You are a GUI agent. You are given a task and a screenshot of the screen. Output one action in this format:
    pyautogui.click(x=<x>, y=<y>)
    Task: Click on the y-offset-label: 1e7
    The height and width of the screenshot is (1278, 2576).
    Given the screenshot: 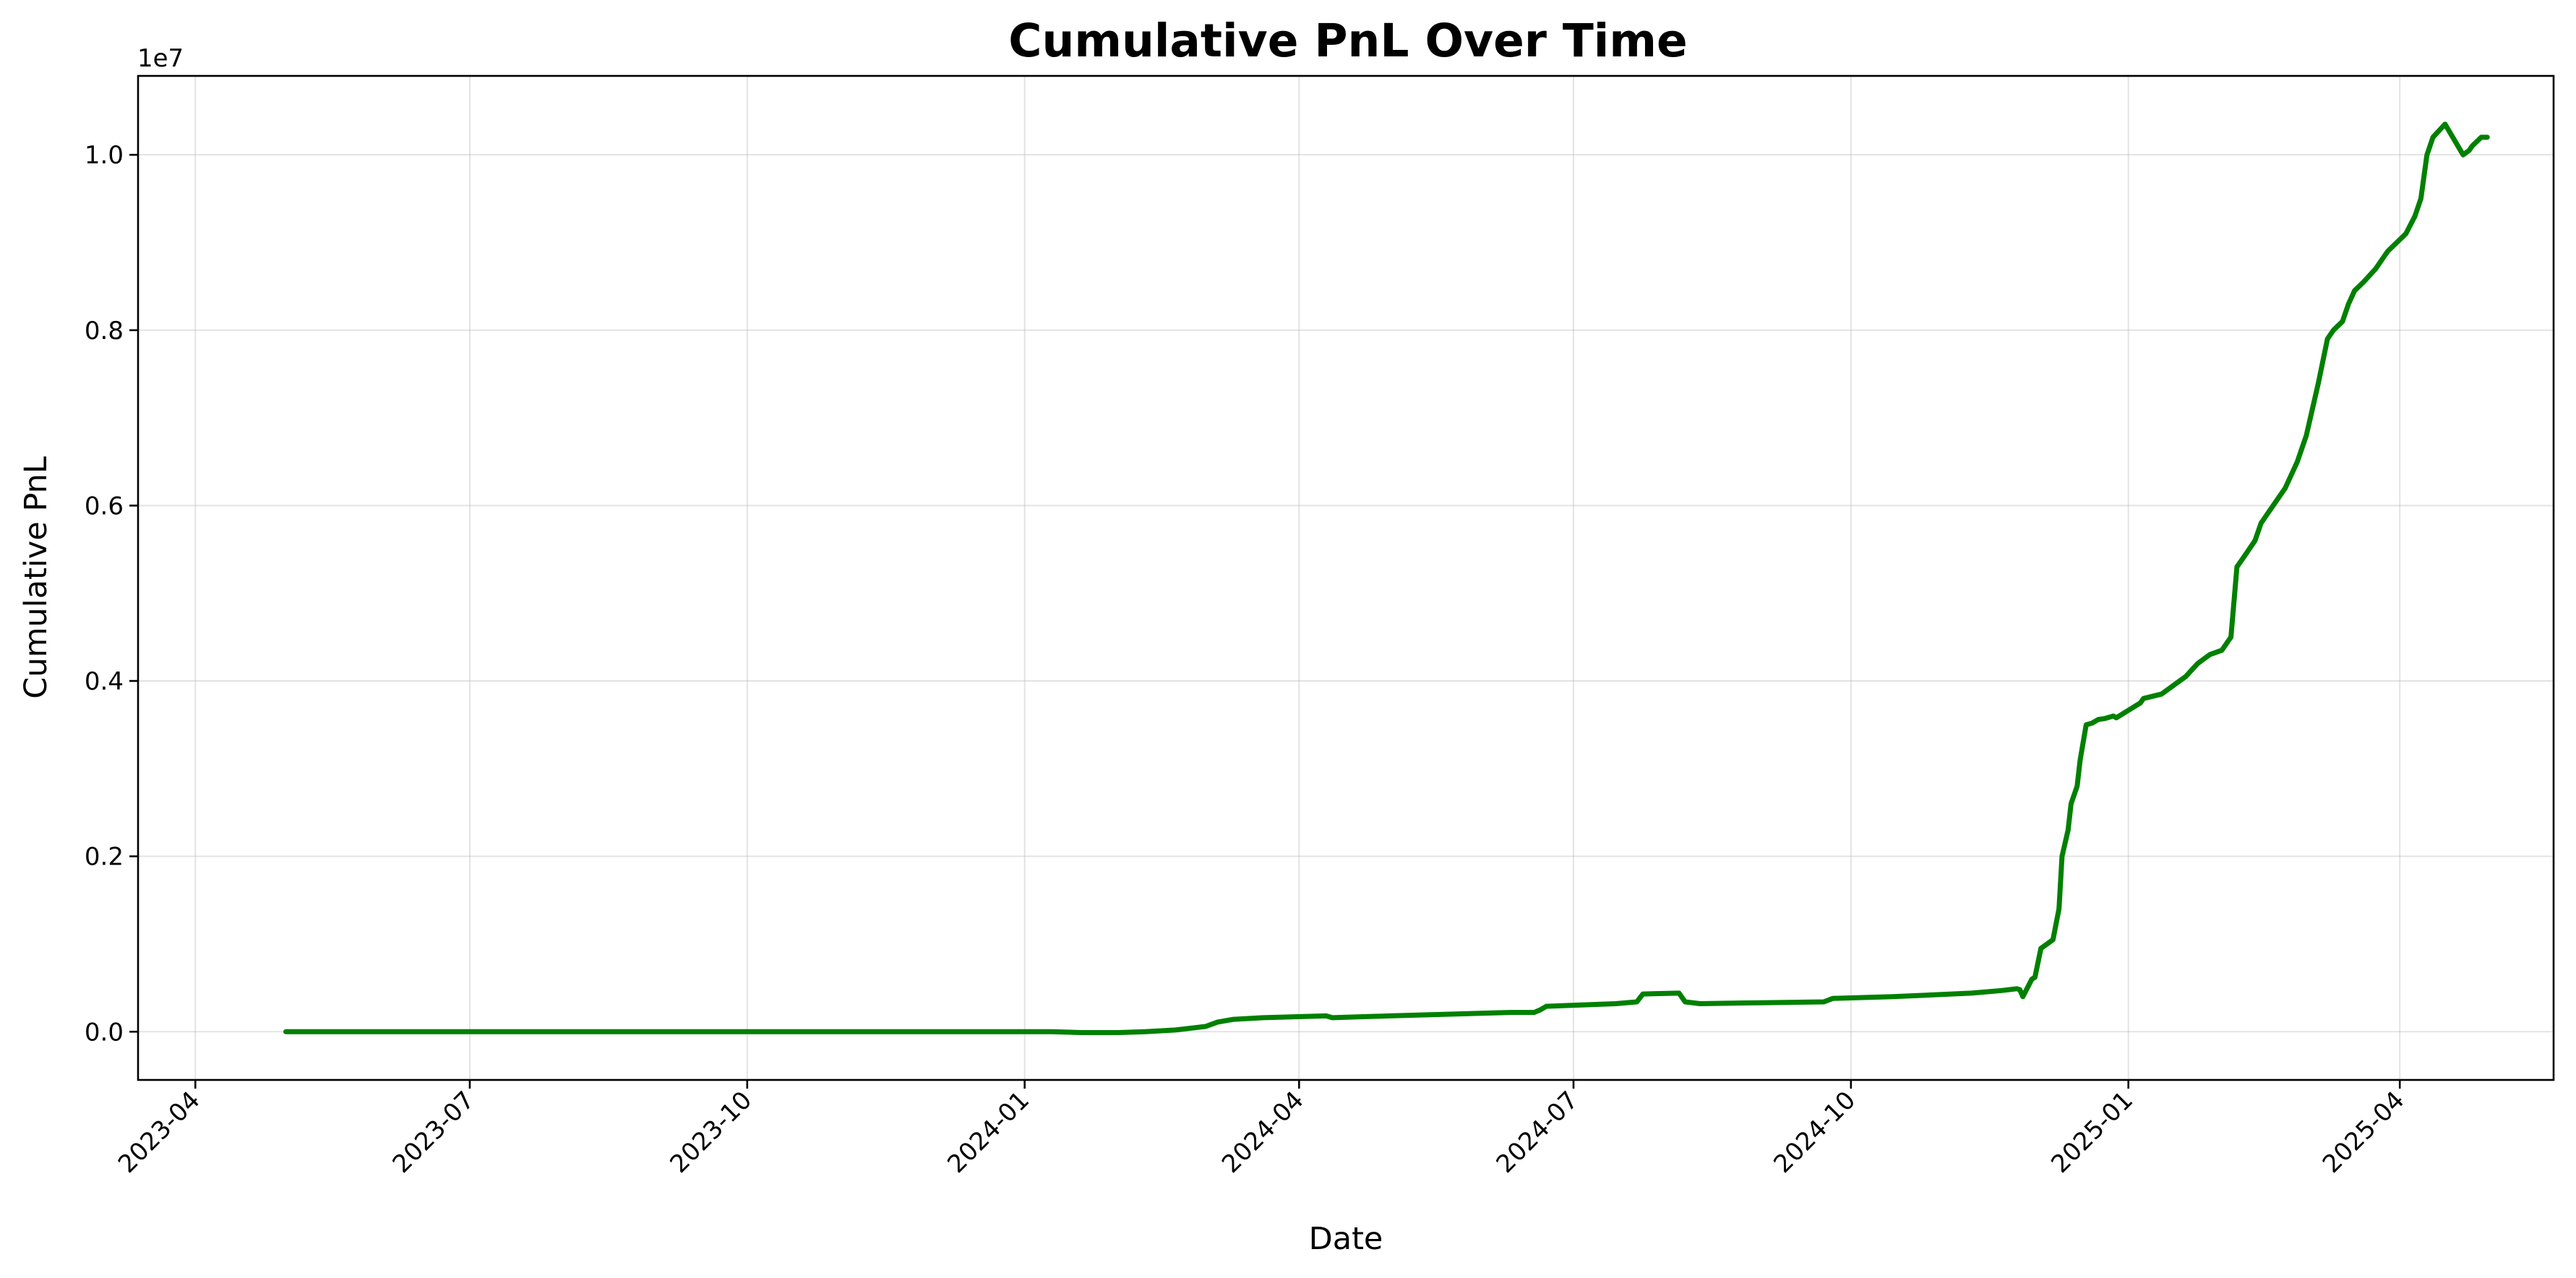 What is the action you would take?
    pyautogui.click(x=161, y=58)
    